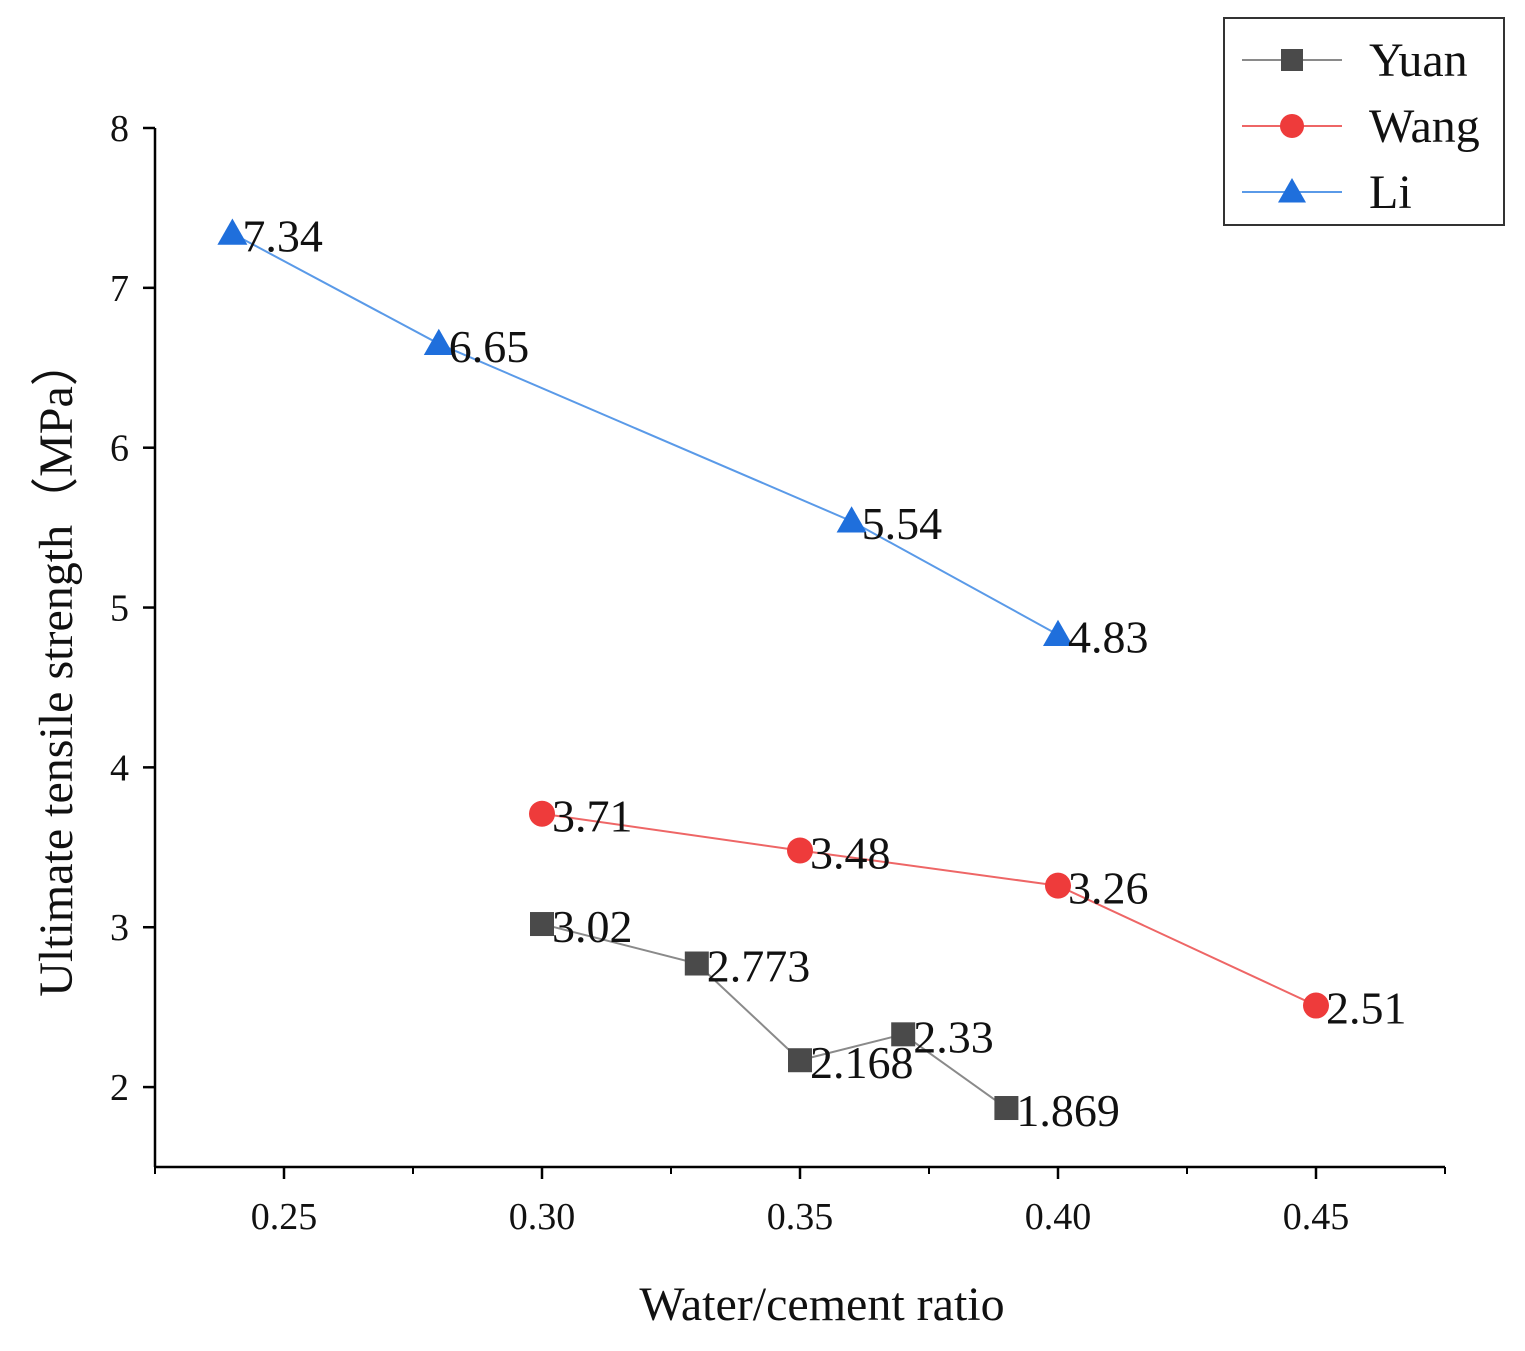 The width and height of the screenshot is (1525, 1351). I want to click on x-tick-label: 0.45, so click(1316, 1217).